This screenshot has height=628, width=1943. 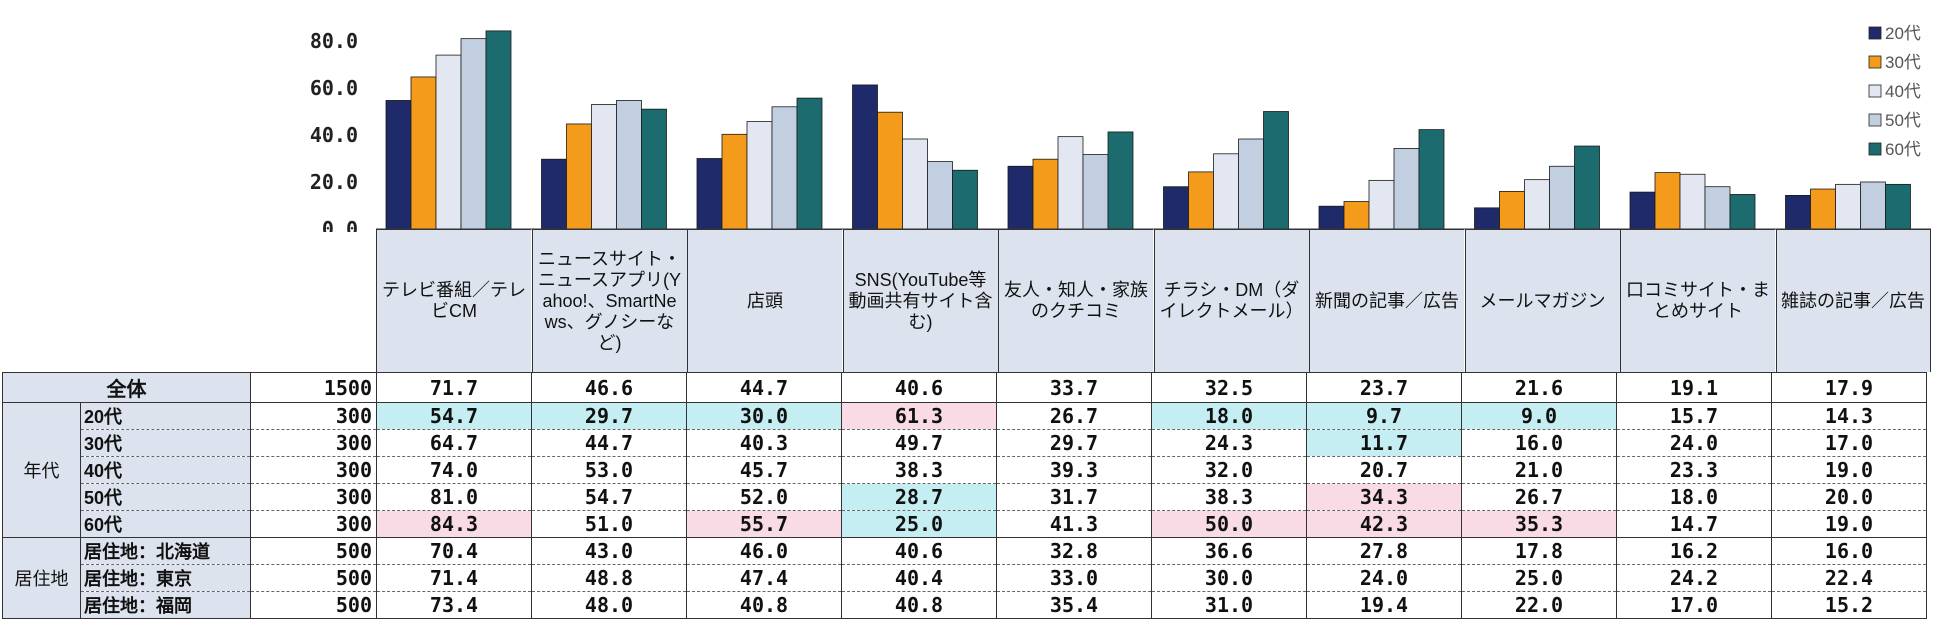 What do you see at coordinates (1074, 443) in the screenshot?
I see `table-cell: 29.7` at bounding box center [1074, 443].